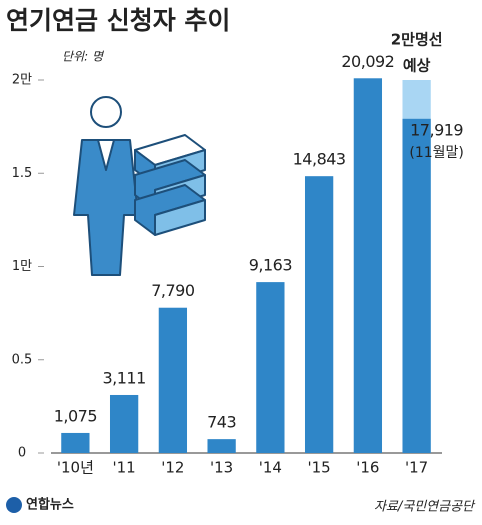 The width and height of the screenshot is (482, 525). I want to click on y-tick-label: 1만, so click(22, 266).